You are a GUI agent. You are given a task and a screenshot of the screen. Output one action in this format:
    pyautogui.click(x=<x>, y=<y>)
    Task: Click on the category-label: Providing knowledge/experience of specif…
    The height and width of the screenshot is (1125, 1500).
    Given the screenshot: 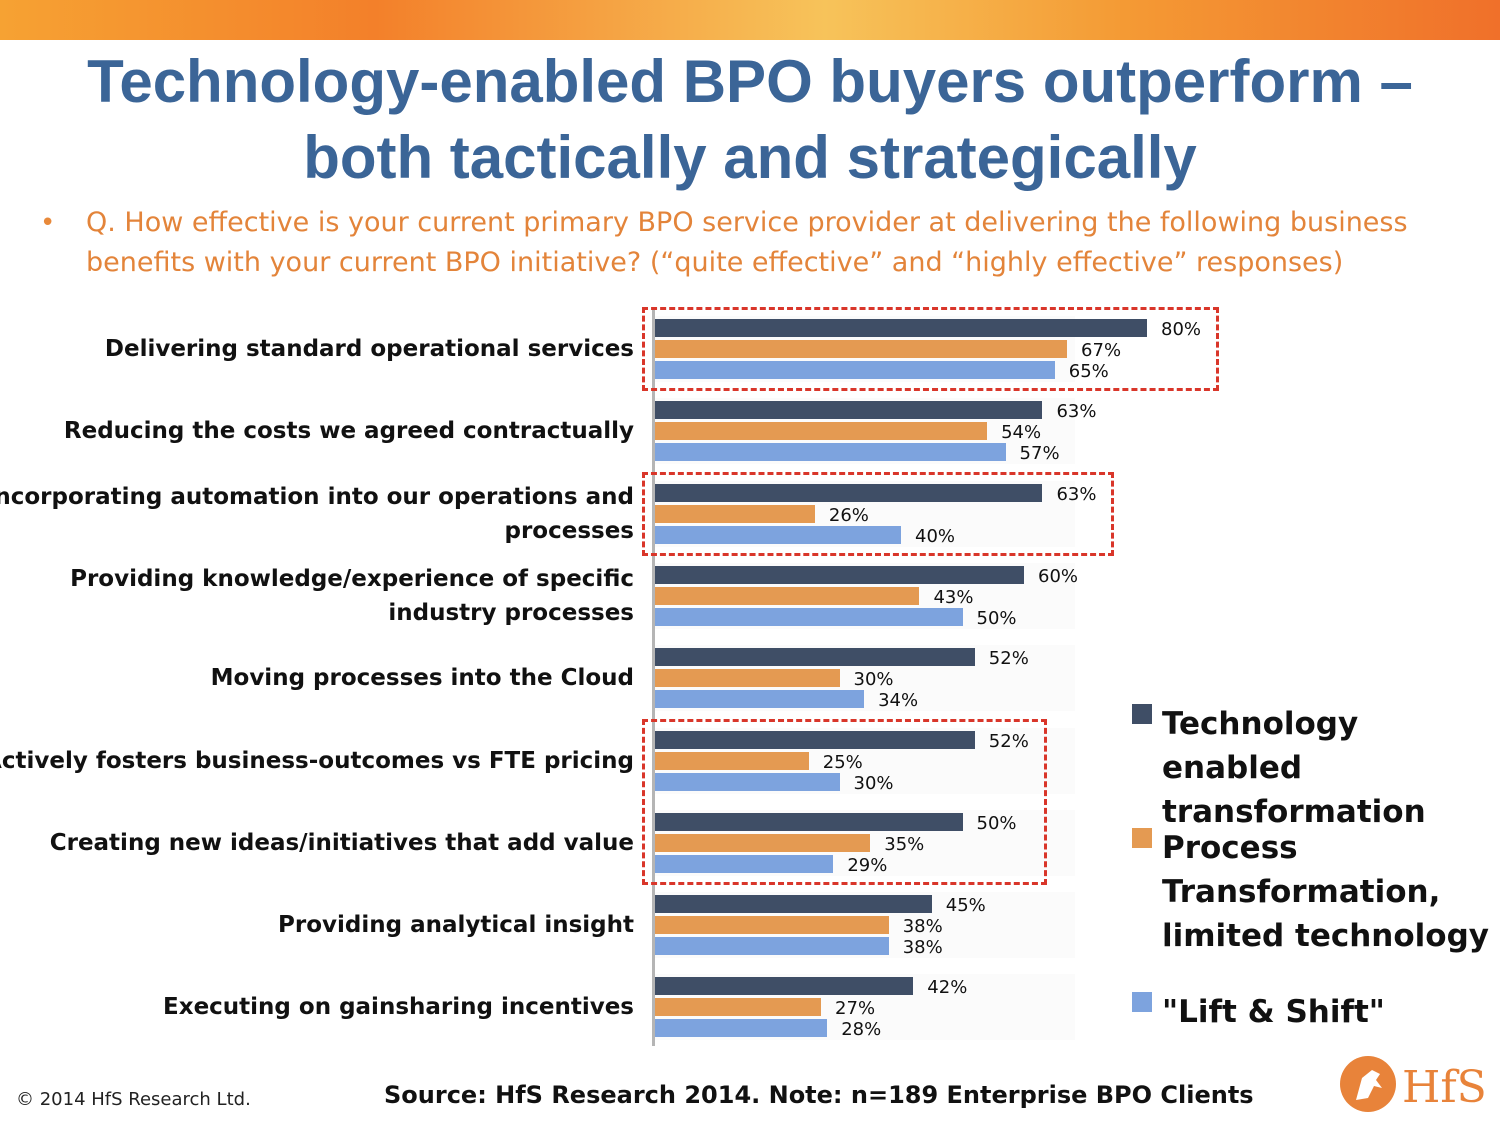 What is the action you would take?
    pyautogui.click(x=352, y=596)
    